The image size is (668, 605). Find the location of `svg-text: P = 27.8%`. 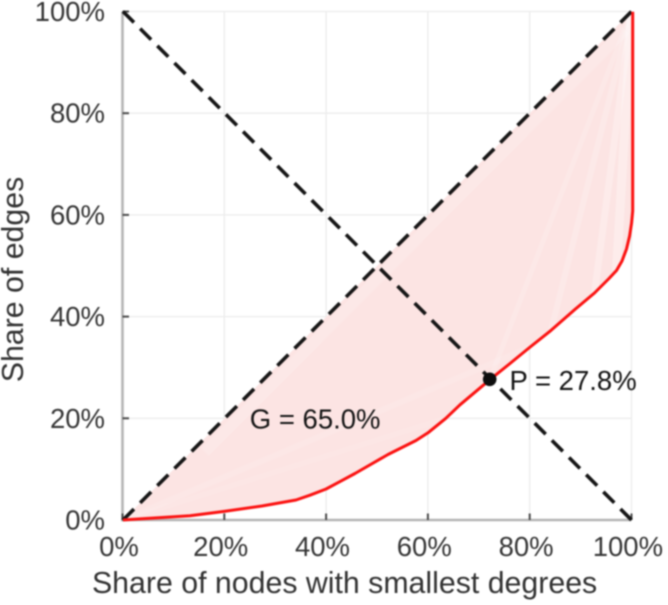

svg-text: P = 27.8% is located at coordinates (573, 380).